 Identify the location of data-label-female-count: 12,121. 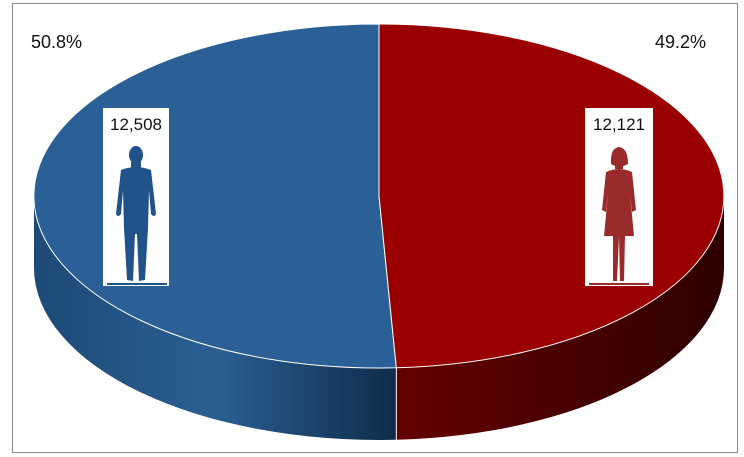
(619, 124).